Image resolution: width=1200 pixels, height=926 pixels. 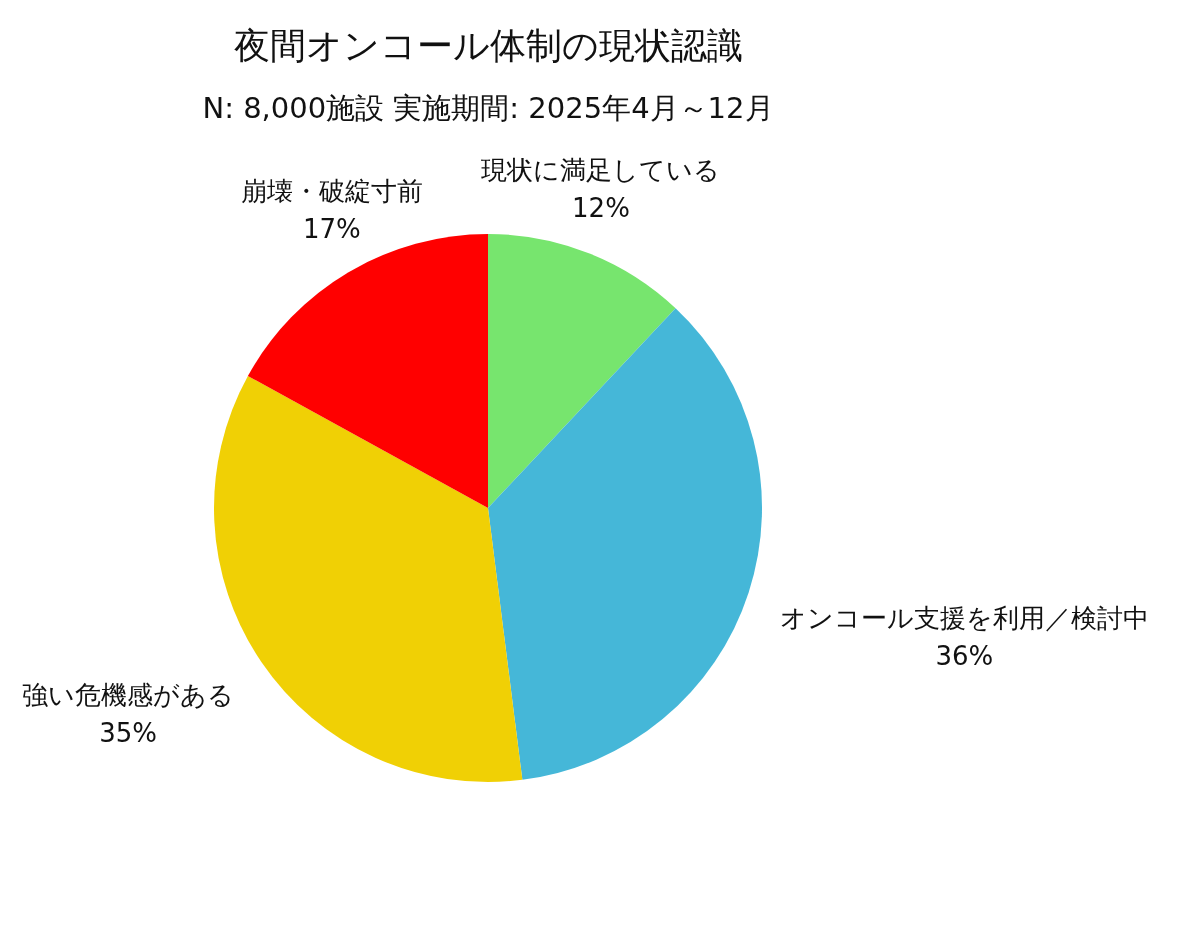 What do you see at coordinates (488, 108) in the screenshot?
I see `chart-subtitle: N: 8,000施設 実施期間: 2025年4月～12月` at bounding box center [488, 108].